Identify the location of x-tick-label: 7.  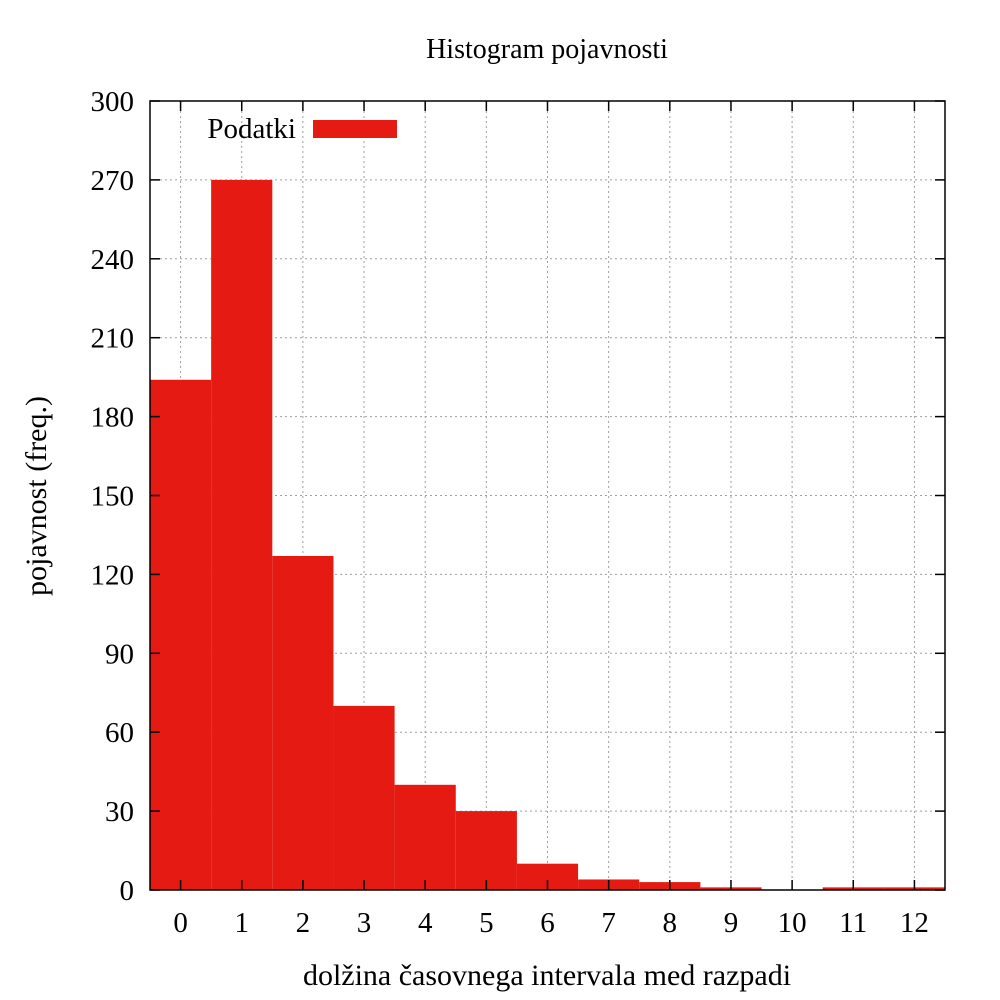
(608, 923).